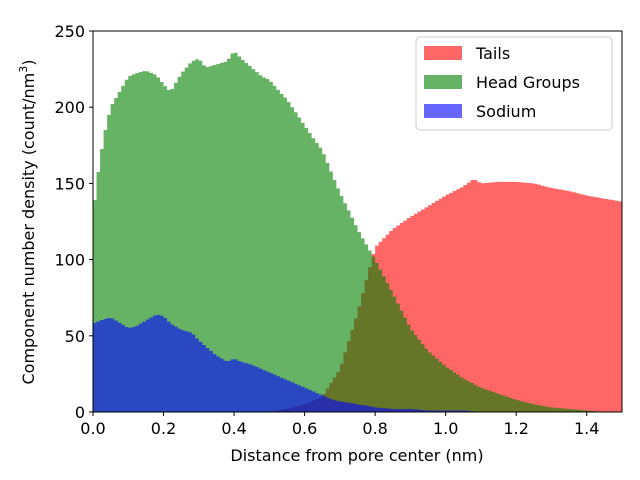 The height and width of the screenshot is (480, 640). Describe the element at coordinates (304, 428) in the screenshot. I see `x-tick-label: 0.6` at that location.